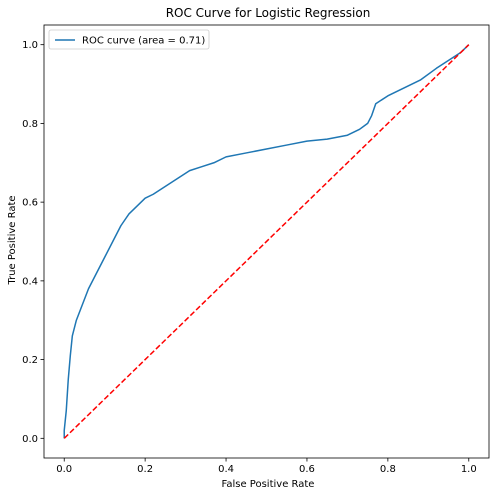  What do you see at coordinates (30, 124) in the screenshot?
I see `y-tick-label: 0.8` at bounding box center [30, 124].